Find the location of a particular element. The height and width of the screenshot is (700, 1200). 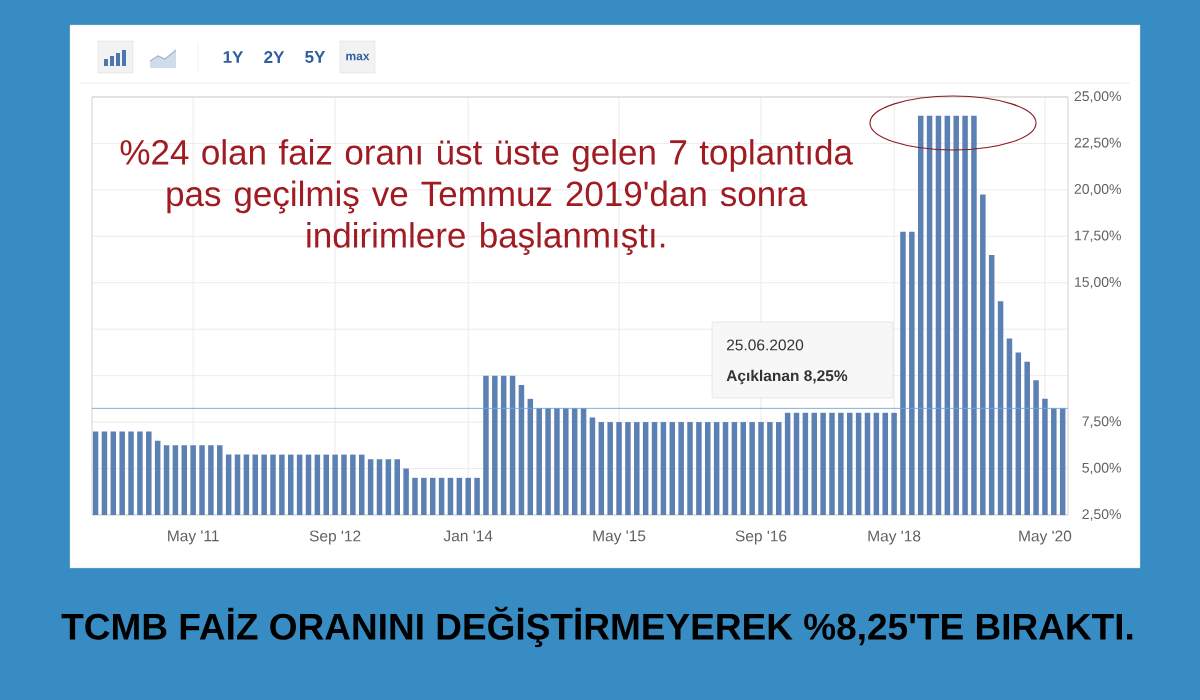

y-tick-label: 20,00% is located at coordinates (1097, 190).